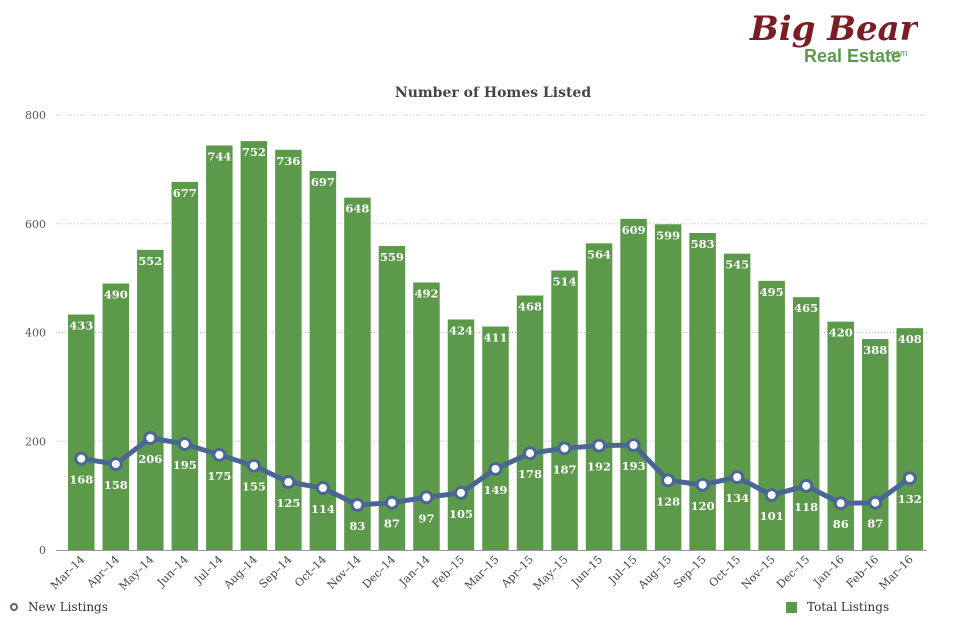 The height and width of the screenshot is (627, 955). What do you see at coordinates (254, 487) in the screenshot?
I see `line-value-label: 155` at bounding box center [254, 487].